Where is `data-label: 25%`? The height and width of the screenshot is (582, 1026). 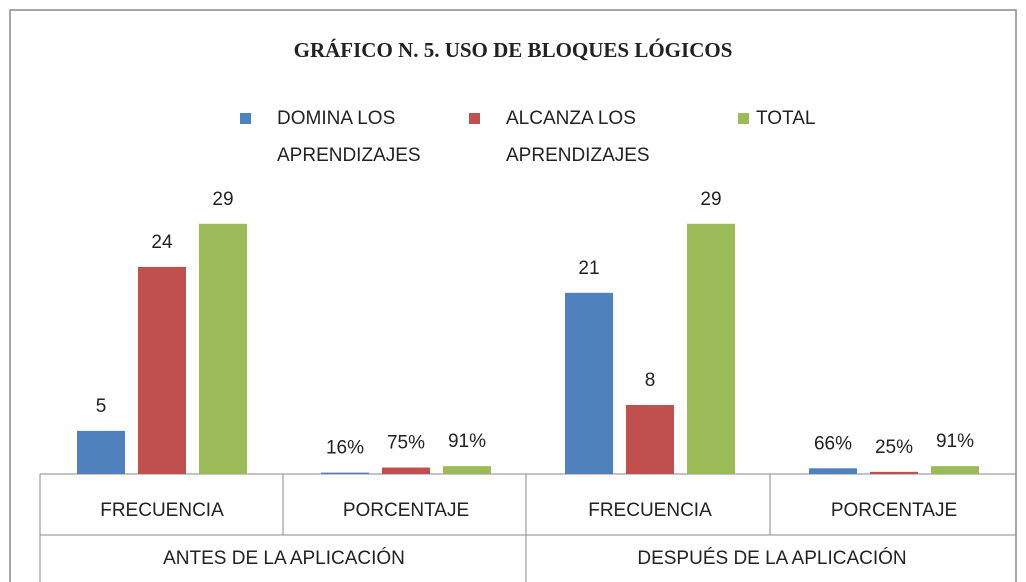
data-label: 25% is located at coordinates (894, 447).